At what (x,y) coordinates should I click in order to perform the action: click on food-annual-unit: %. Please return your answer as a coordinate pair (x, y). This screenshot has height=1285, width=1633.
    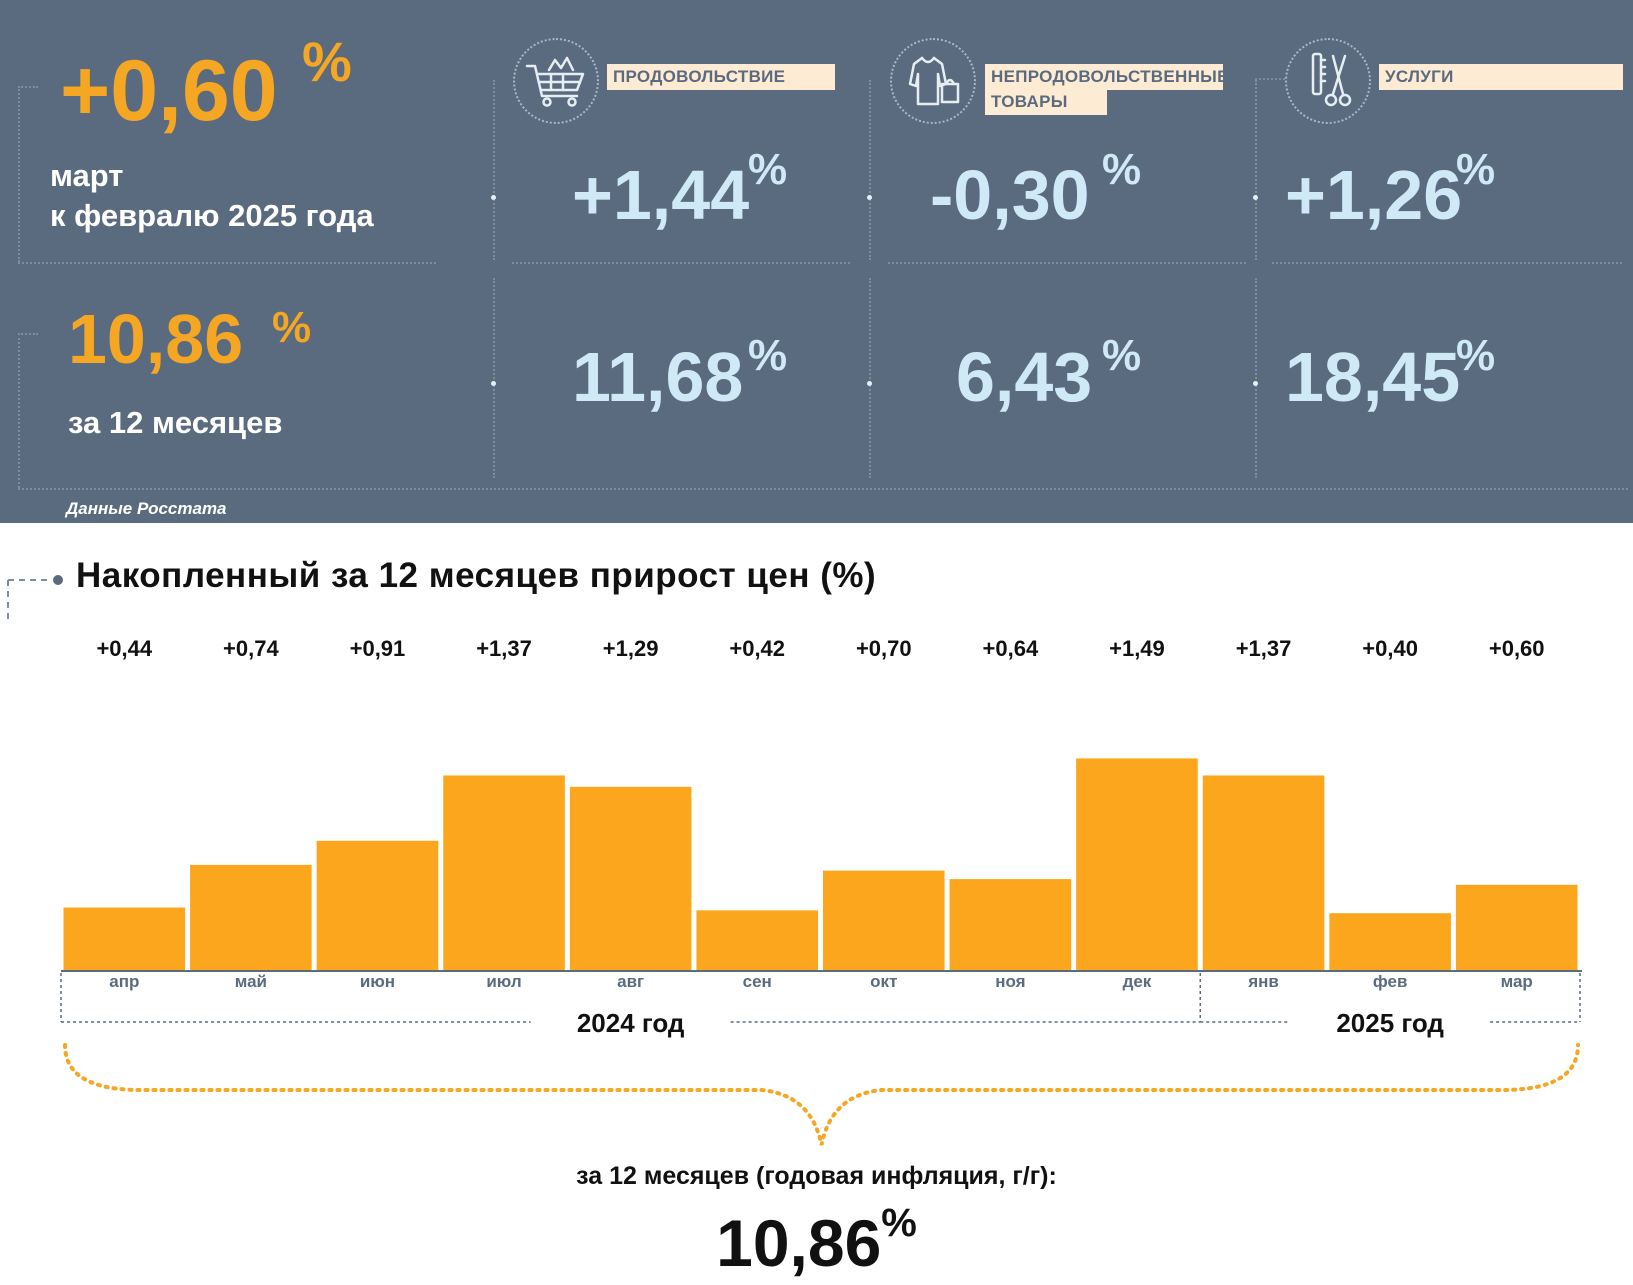
    Looking at the image, I should click on (768, 355).